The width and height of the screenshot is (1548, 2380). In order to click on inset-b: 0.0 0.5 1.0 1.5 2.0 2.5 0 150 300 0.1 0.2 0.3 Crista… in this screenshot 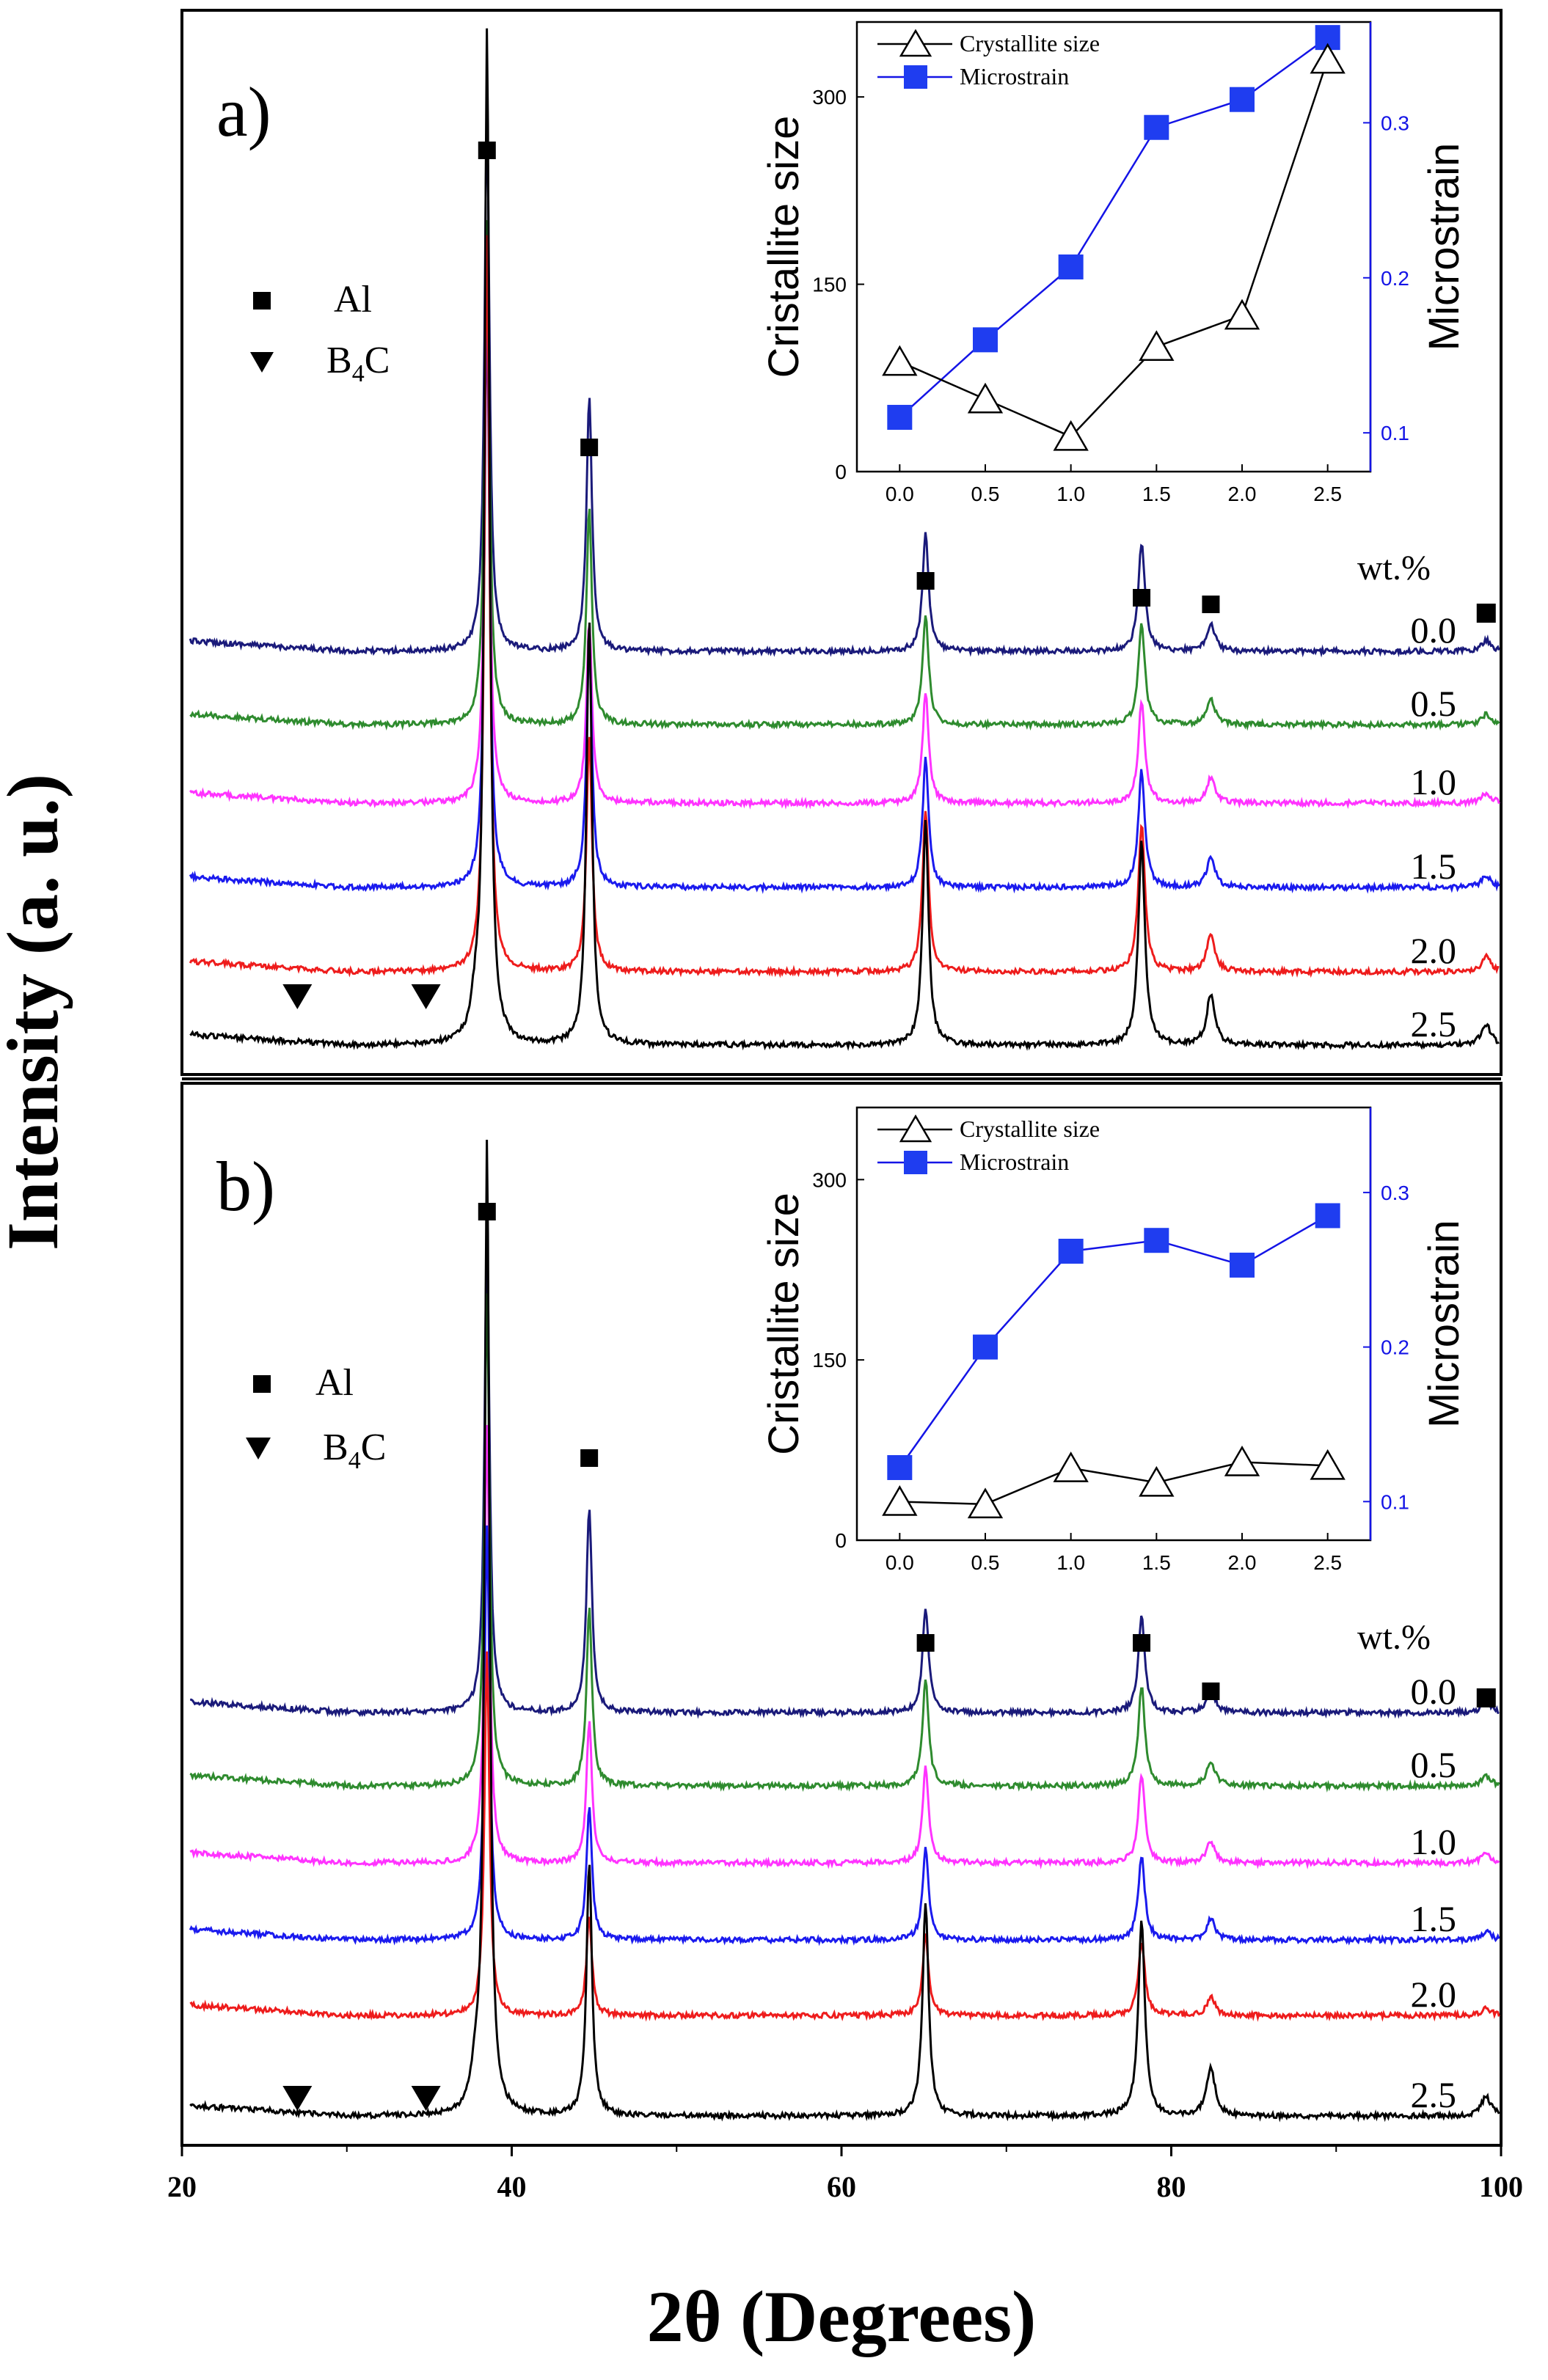, I will do `click(1114, 1340)`.